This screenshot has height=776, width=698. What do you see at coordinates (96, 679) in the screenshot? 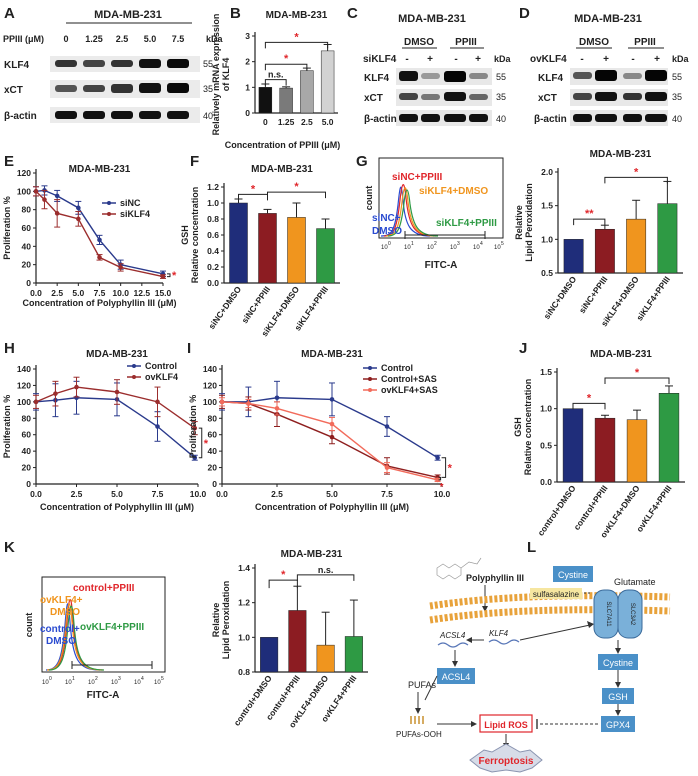
I see `k-exp-2: 2` at bounding box center [96, 679].